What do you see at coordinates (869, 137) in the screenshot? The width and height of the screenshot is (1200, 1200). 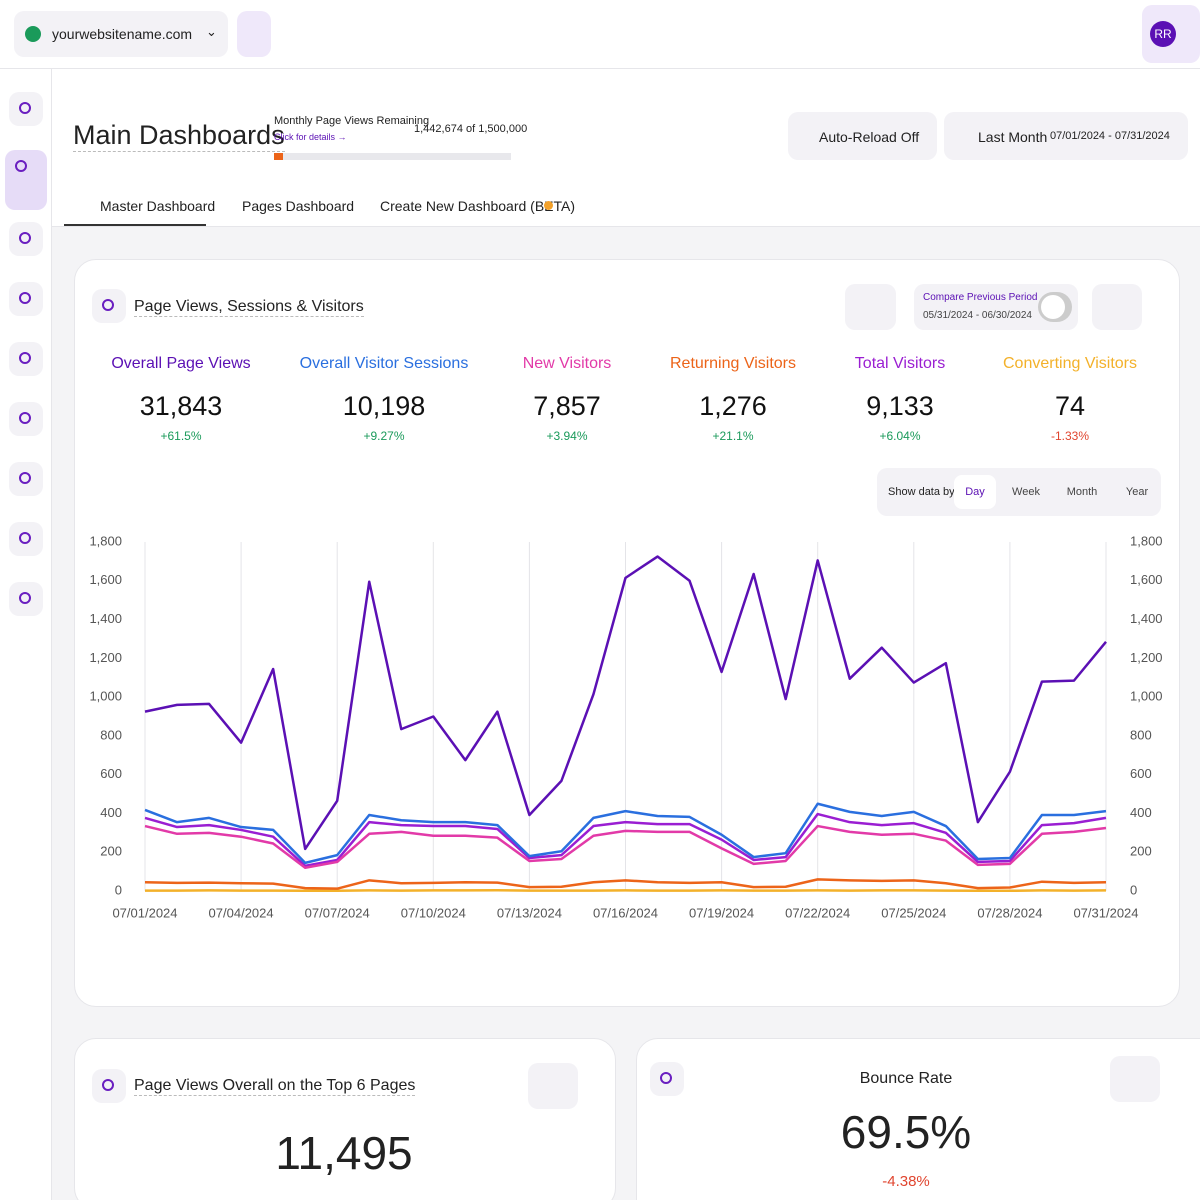 I see `auto-reload-label: Auto-Reload Off` at bounding box center [869, 137].